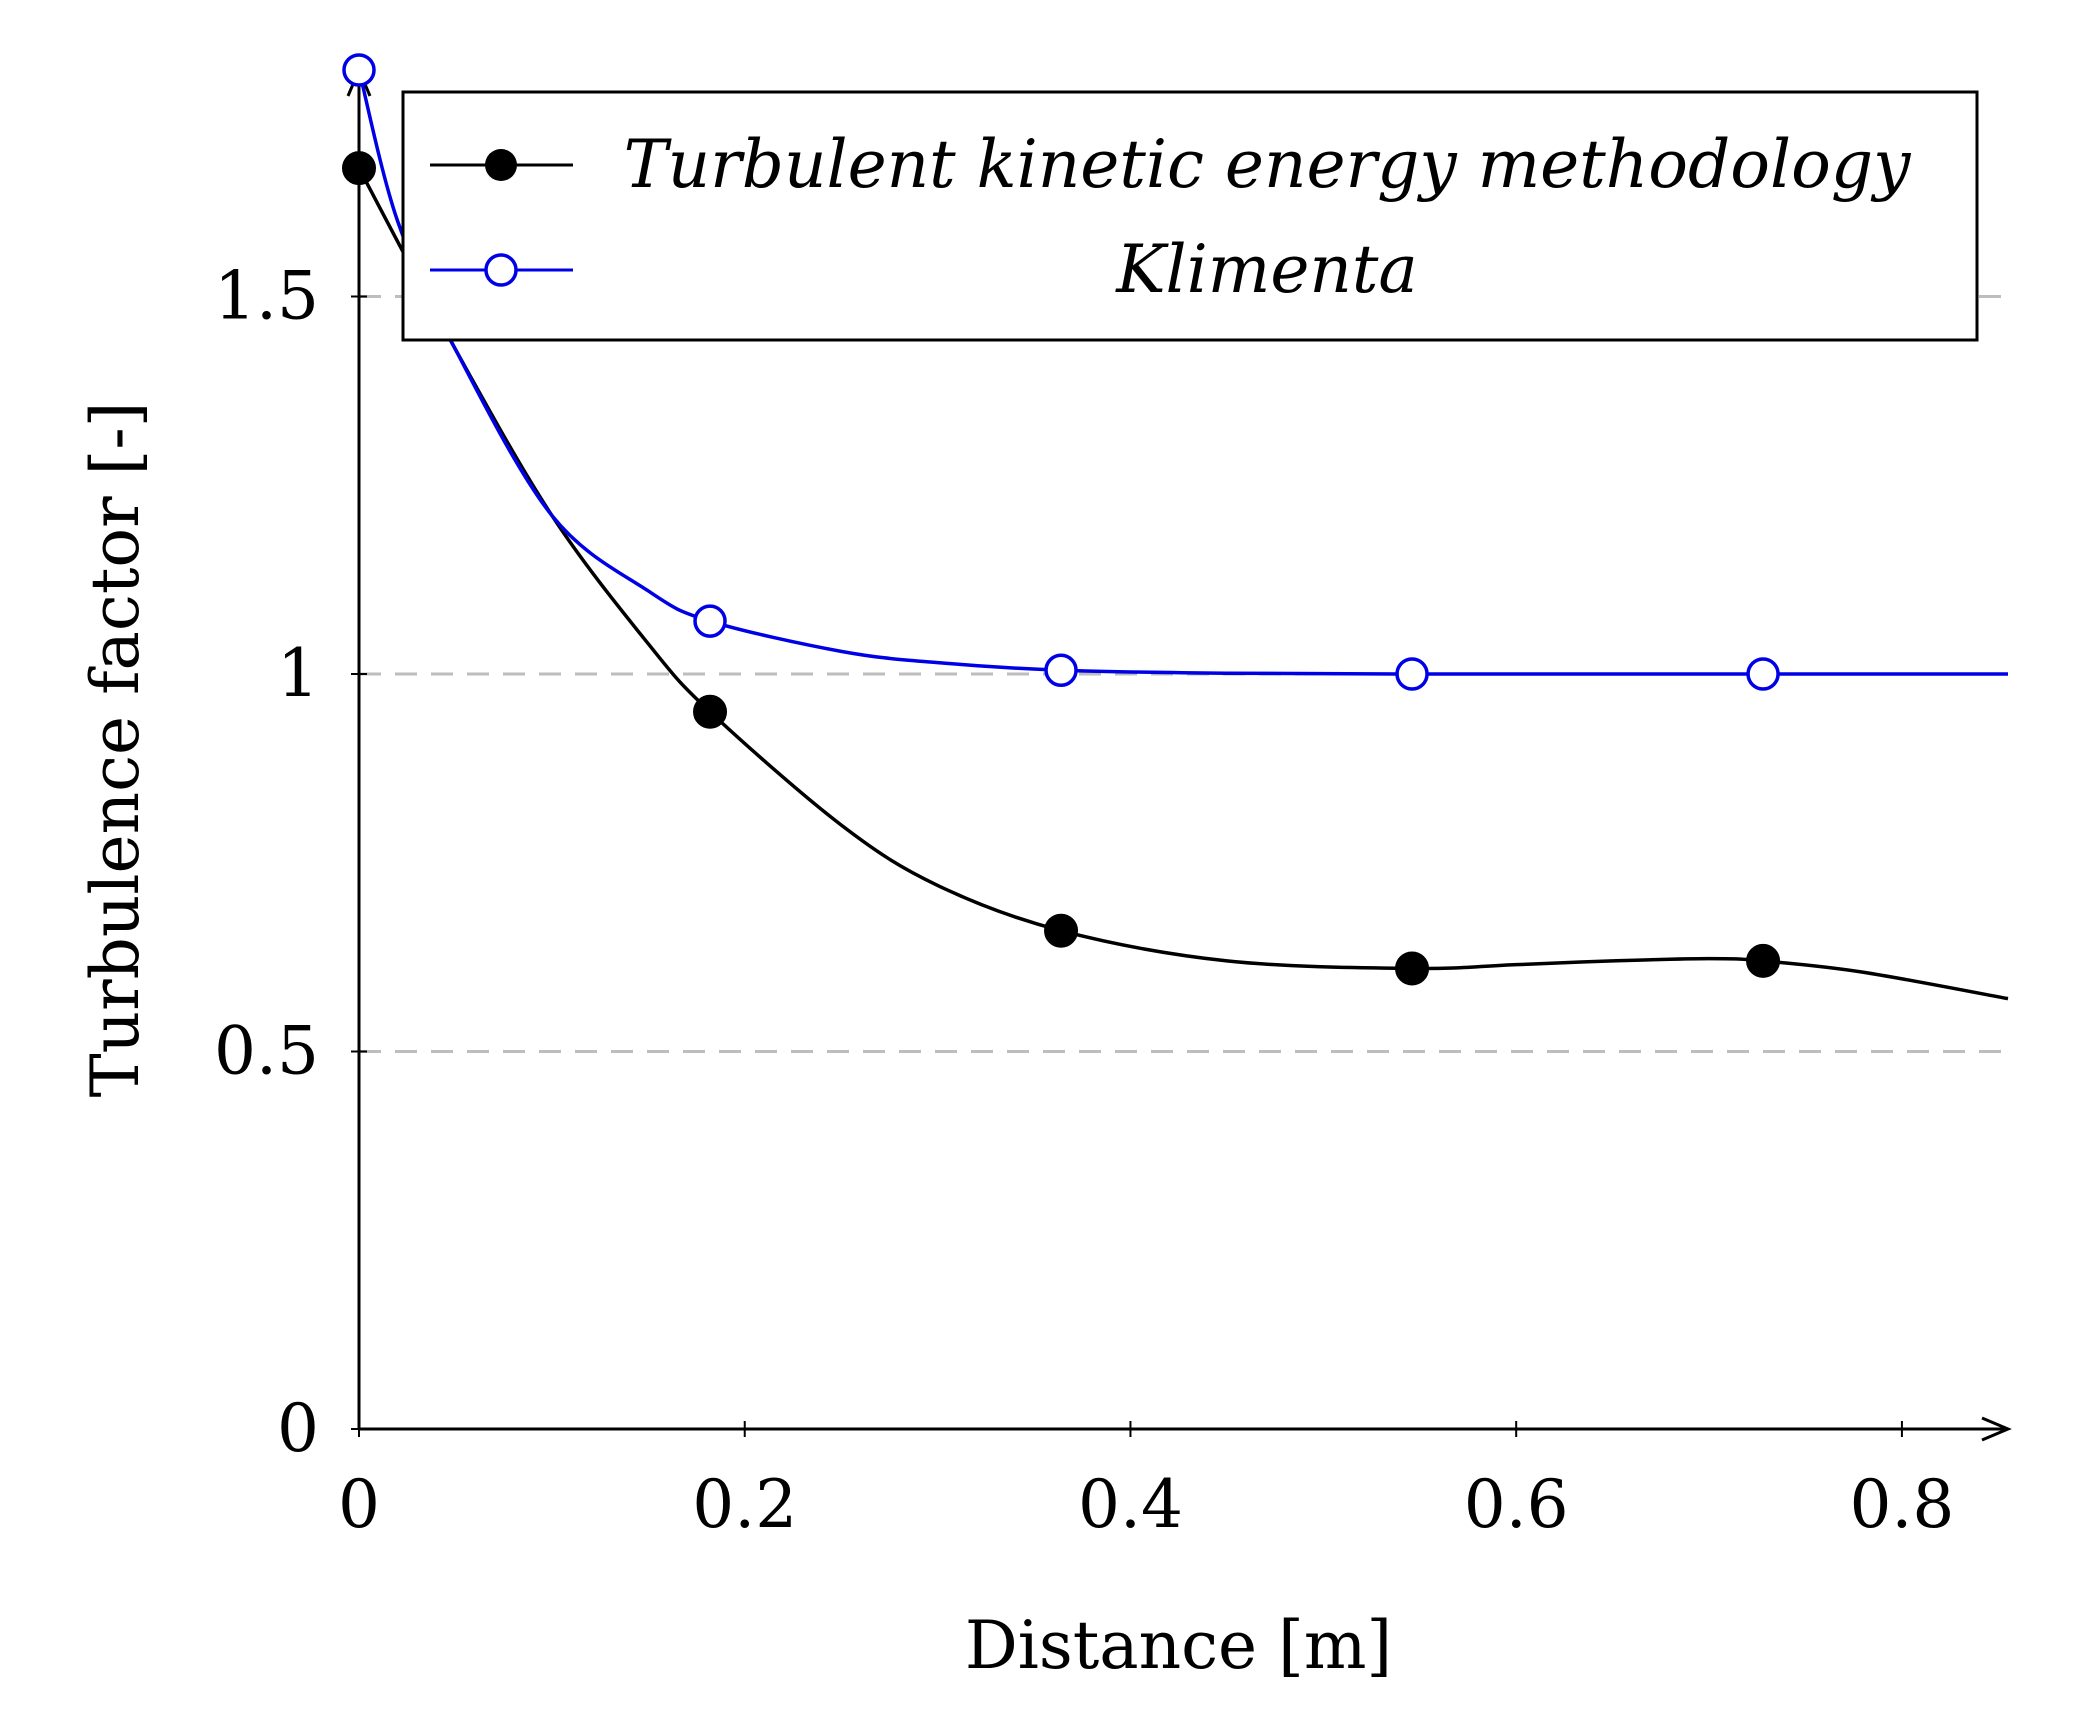  What do you see at coordinates (298, 1428) in the screenshot?
I see `y-tick-label: 0` at bounding box center [298, 1428].